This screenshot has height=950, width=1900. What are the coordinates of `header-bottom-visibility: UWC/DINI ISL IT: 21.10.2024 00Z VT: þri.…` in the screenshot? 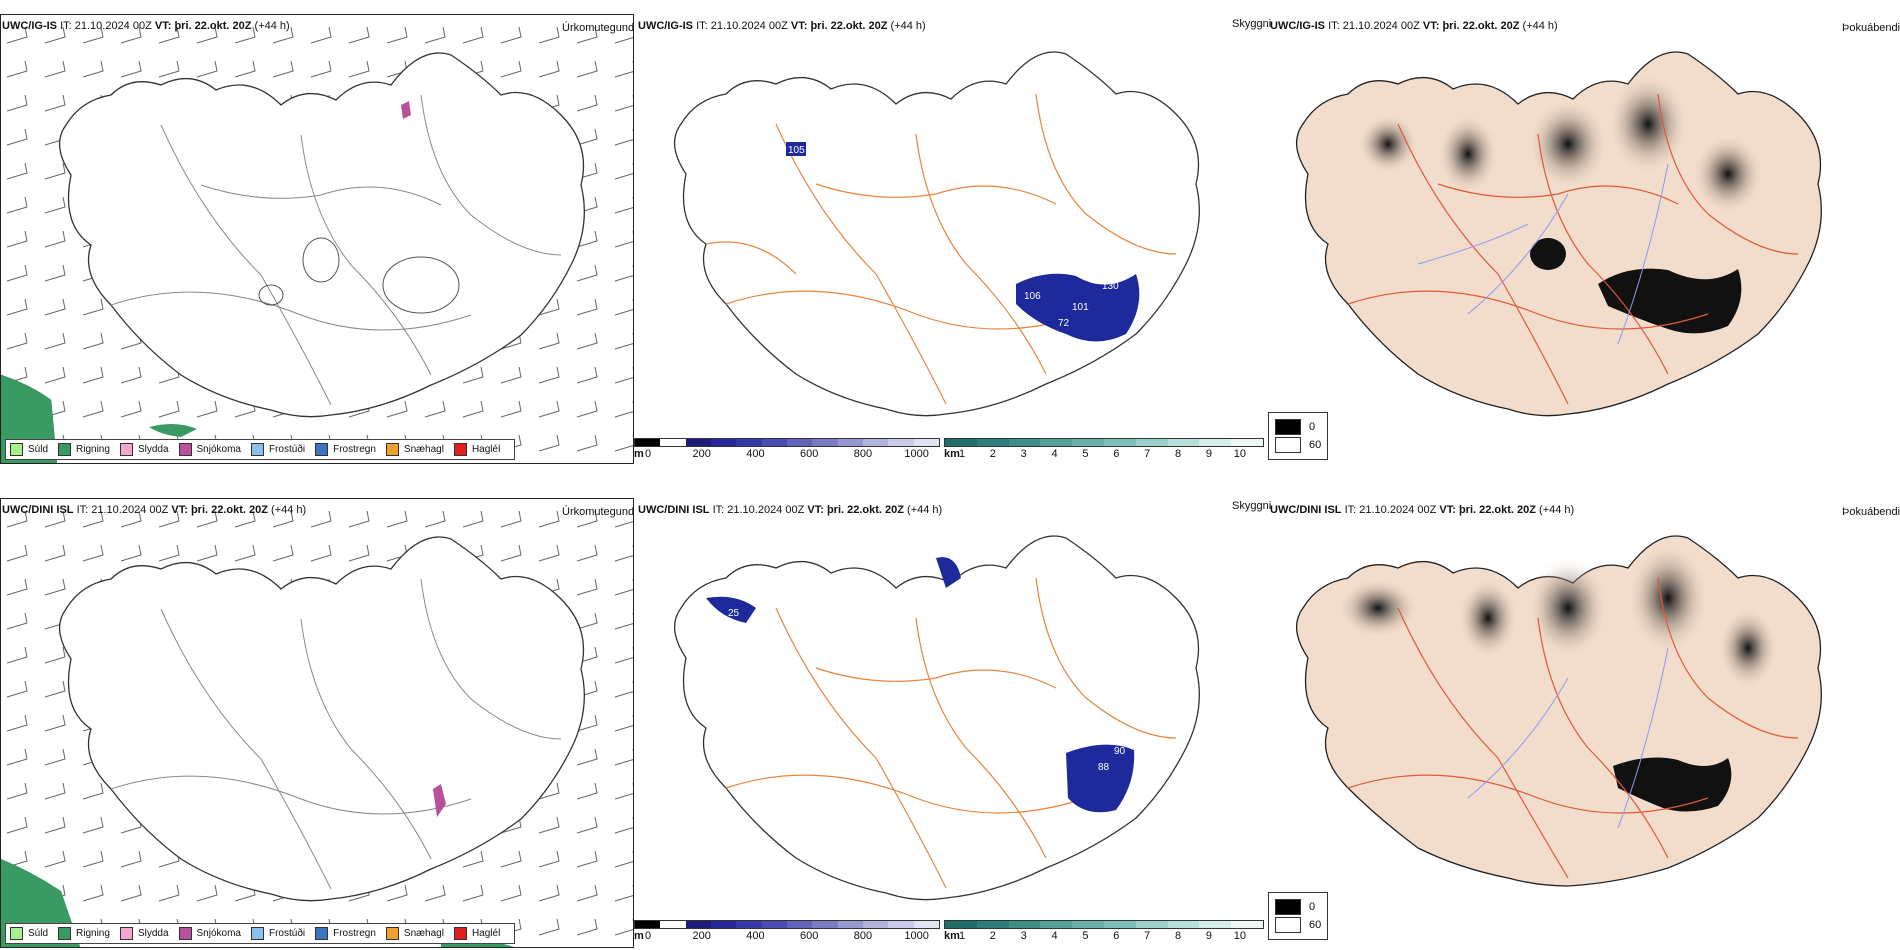 It's located at (790, 510).